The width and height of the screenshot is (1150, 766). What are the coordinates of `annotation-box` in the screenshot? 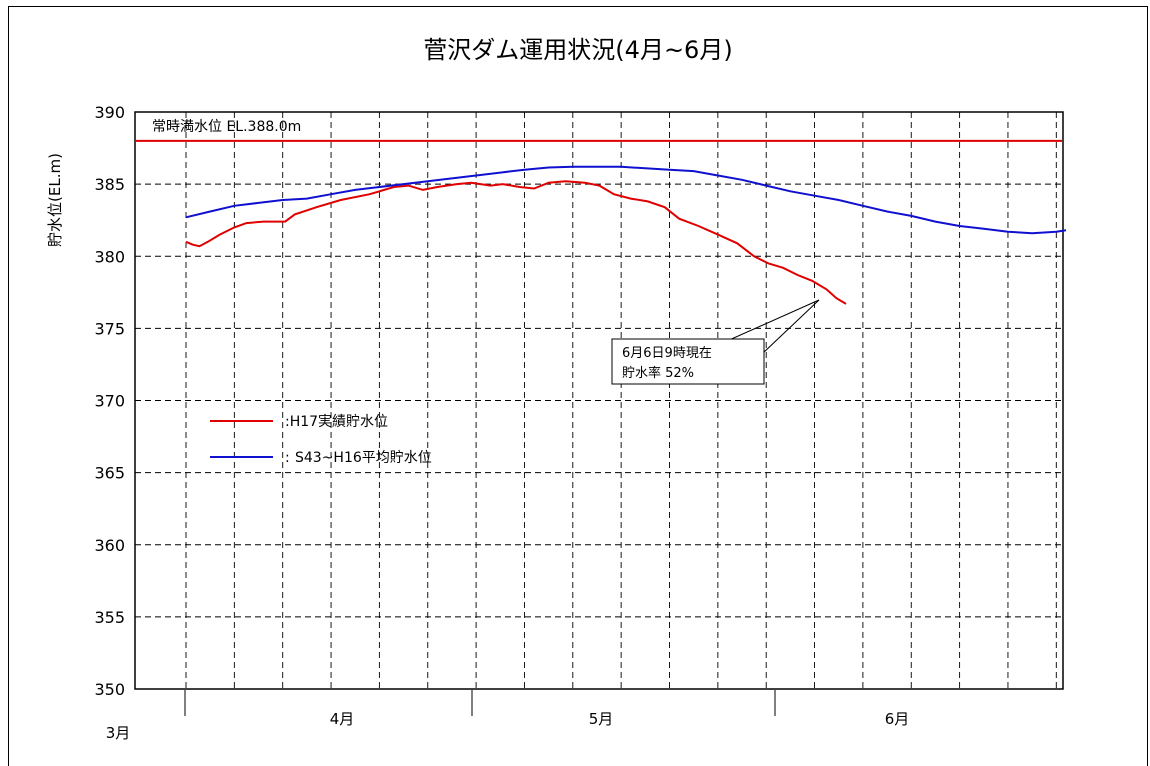 It's located at (688, 361).